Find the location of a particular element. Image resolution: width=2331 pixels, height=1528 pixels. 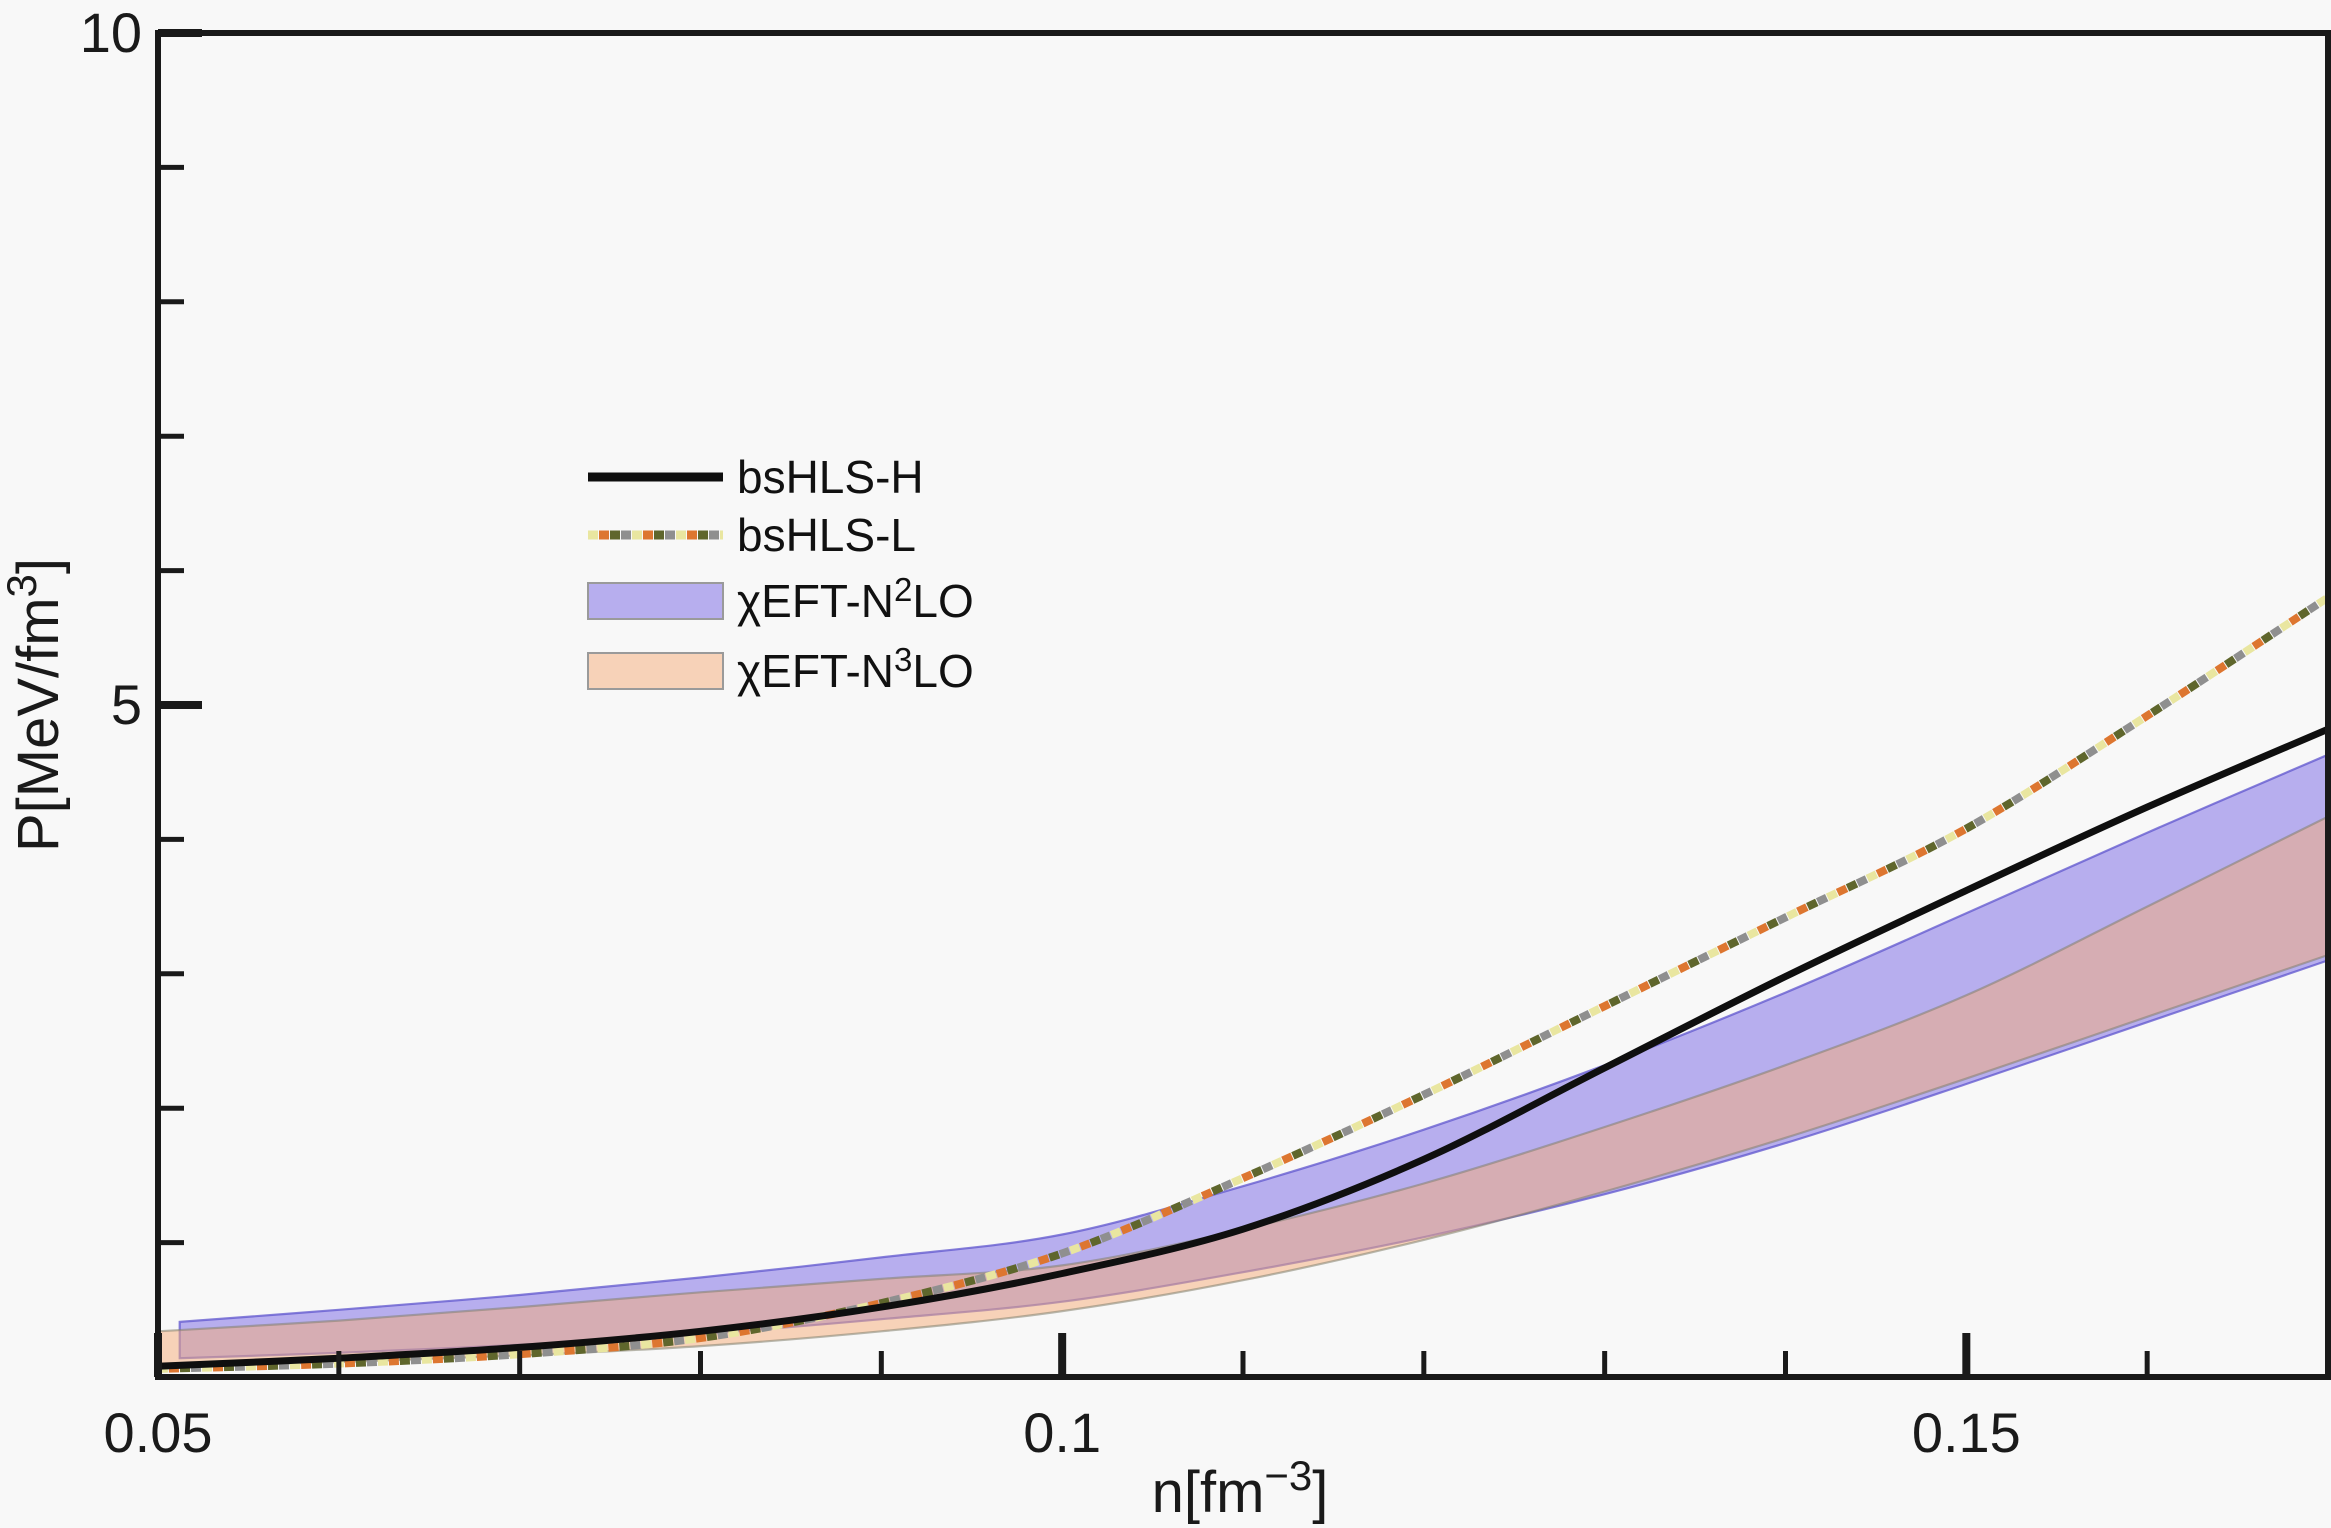

y-tick-label: 5 is located at coordinates (126, 704).